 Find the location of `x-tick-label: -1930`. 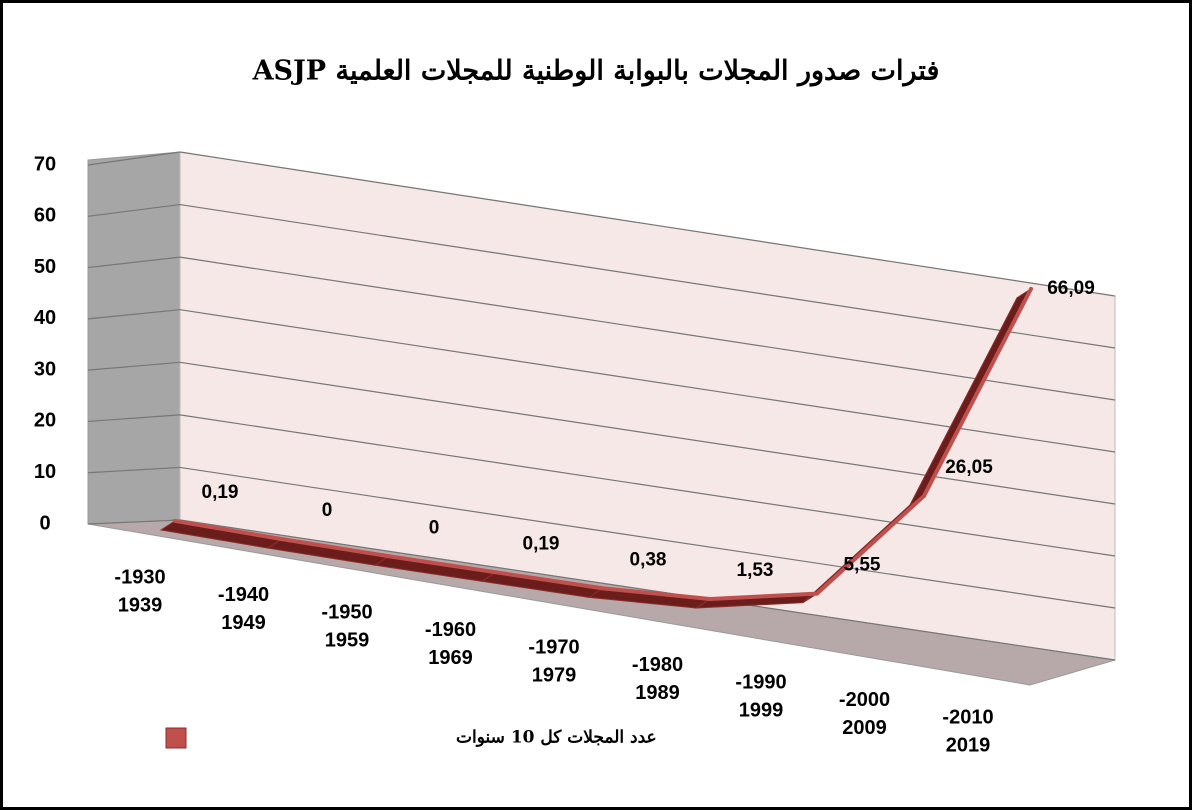

x-tick-label: -1930 is located at coordinates (139, 577).